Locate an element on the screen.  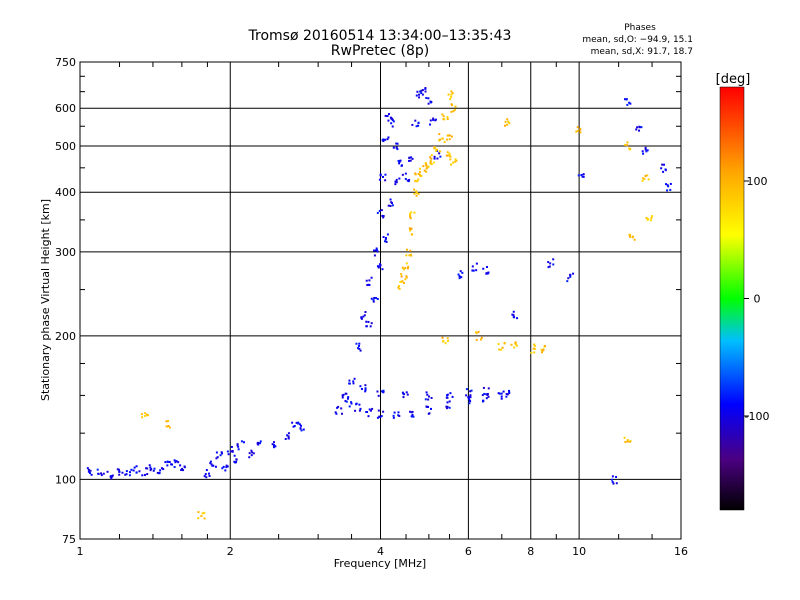
colorbar-tick-label: -100 is located at coordinates (757, 416).